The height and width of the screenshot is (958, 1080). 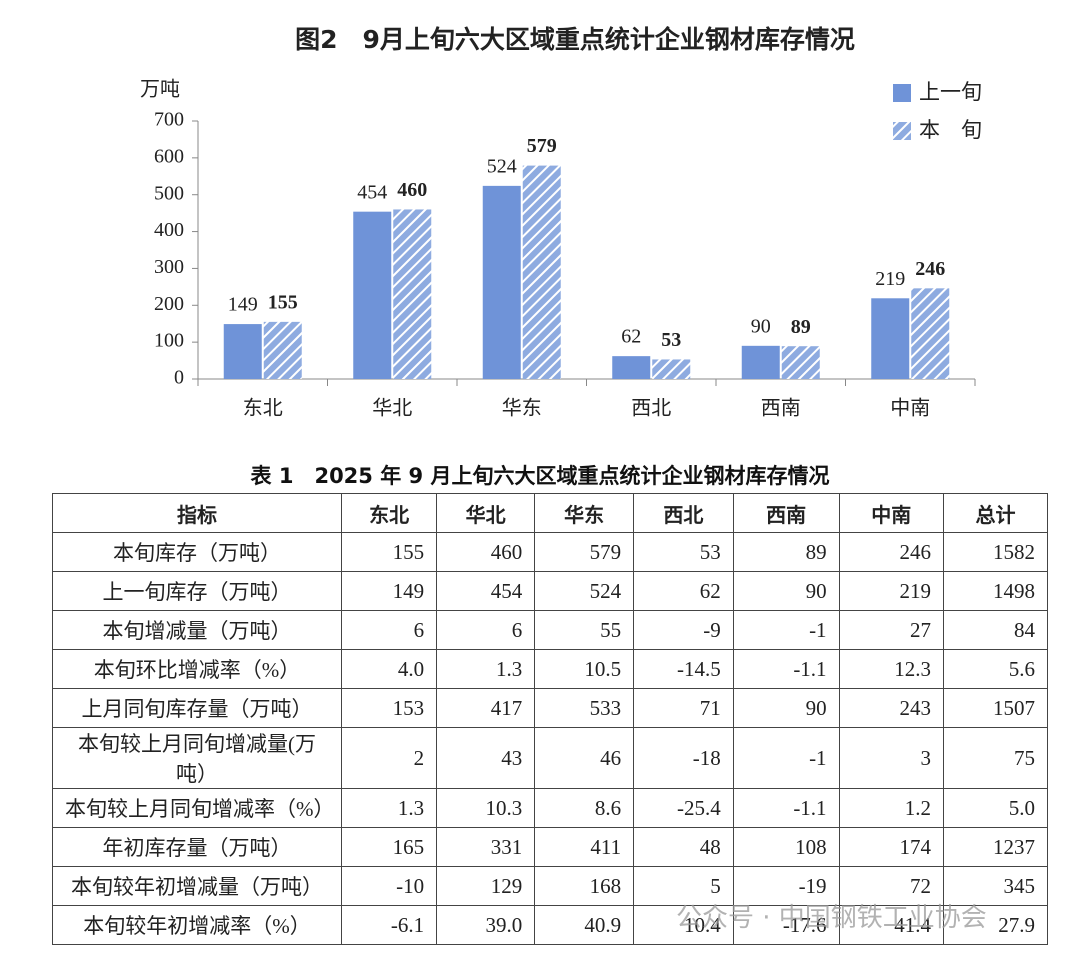 I want to click on cell: 1498, so click(x=995, y=591).